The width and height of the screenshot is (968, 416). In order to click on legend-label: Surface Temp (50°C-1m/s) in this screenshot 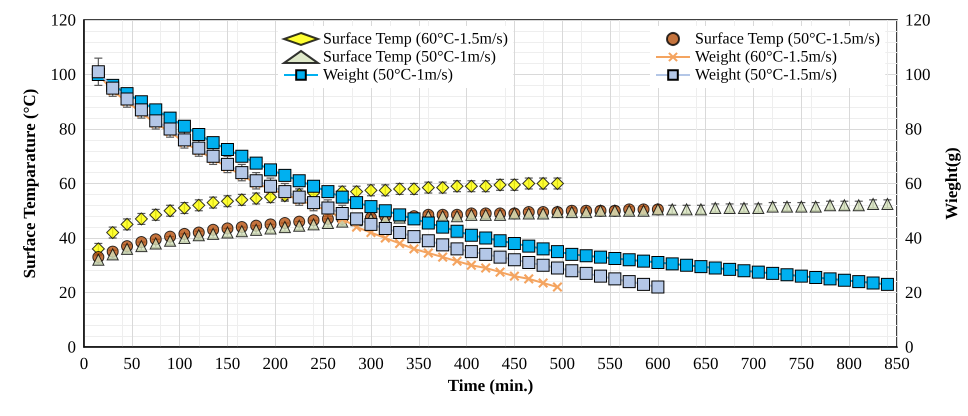, I will do `click(409, 57)`.